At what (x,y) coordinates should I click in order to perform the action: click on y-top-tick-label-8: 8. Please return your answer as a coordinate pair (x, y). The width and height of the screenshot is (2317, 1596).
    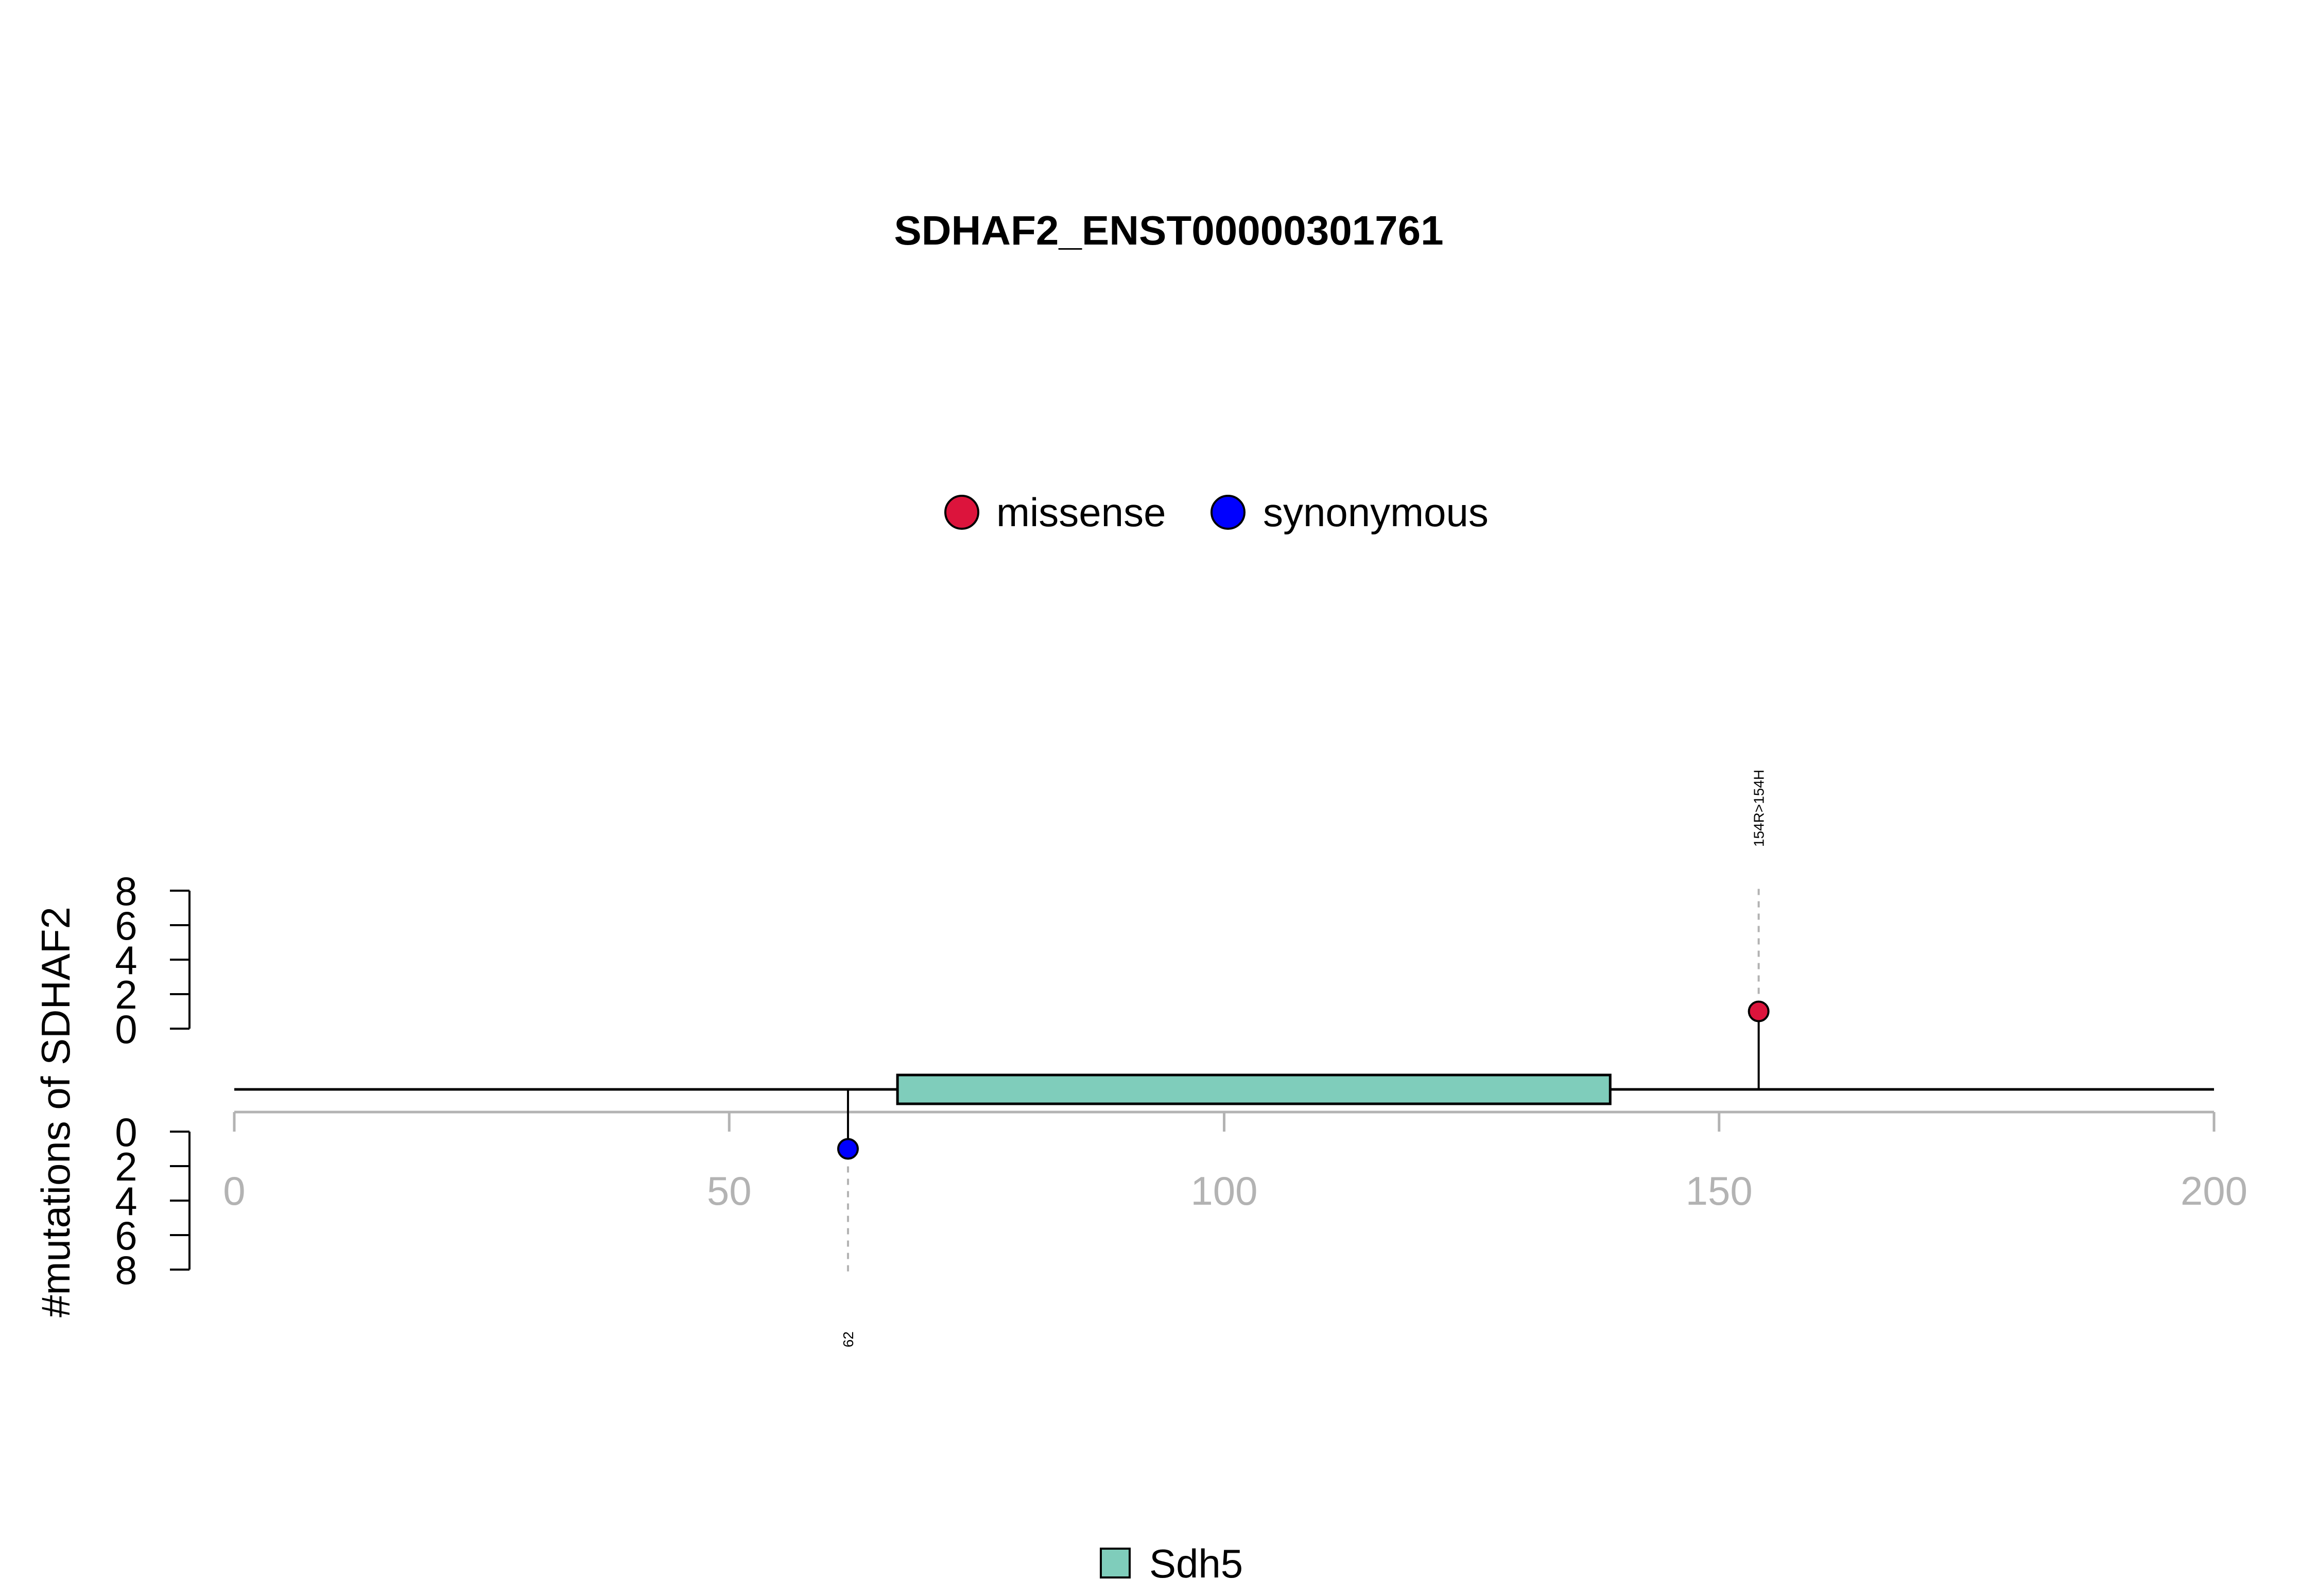
    Looking at the image, I should click on (126, 892).